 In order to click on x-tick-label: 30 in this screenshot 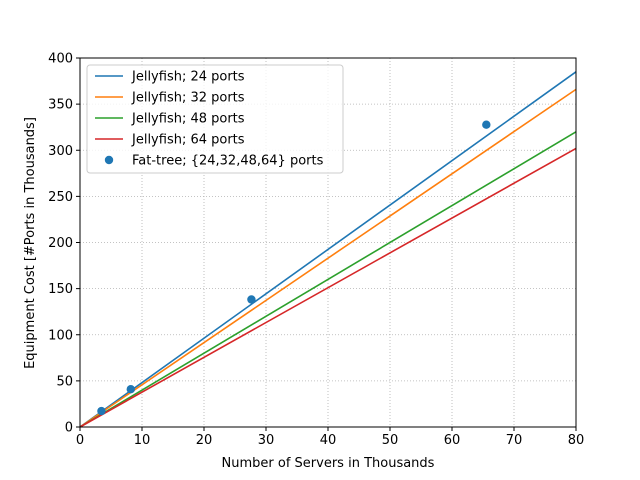, I will do `click(266, 440)`.